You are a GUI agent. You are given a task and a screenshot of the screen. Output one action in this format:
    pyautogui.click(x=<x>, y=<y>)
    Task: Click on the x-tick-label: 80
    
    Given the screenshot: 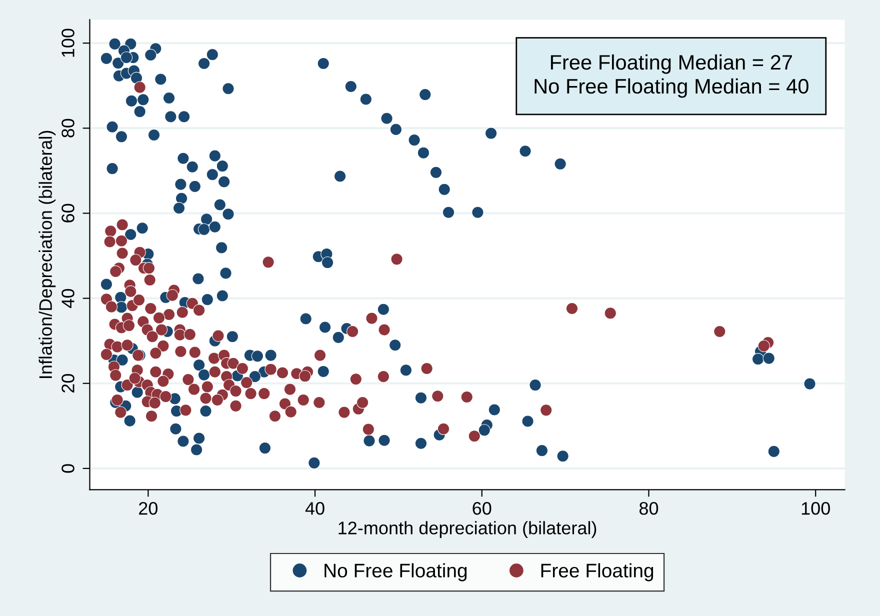 What is the action you would take?
    pyautogui.click(x=648, y=508)
    